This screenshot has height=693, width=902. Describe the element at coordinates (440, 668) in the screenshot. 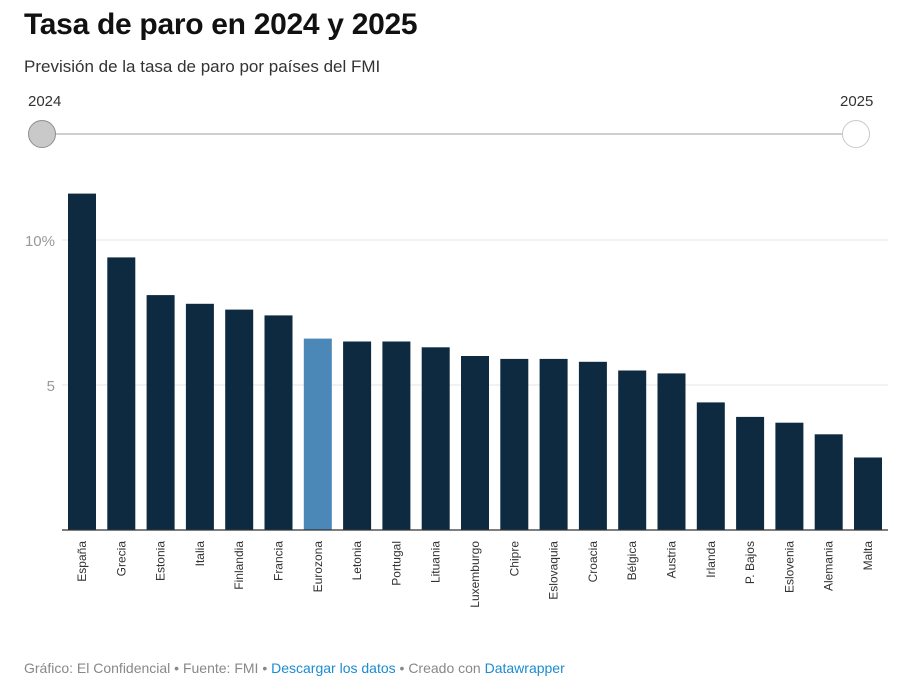

I see `footer-middle: • Creado con` at that location.